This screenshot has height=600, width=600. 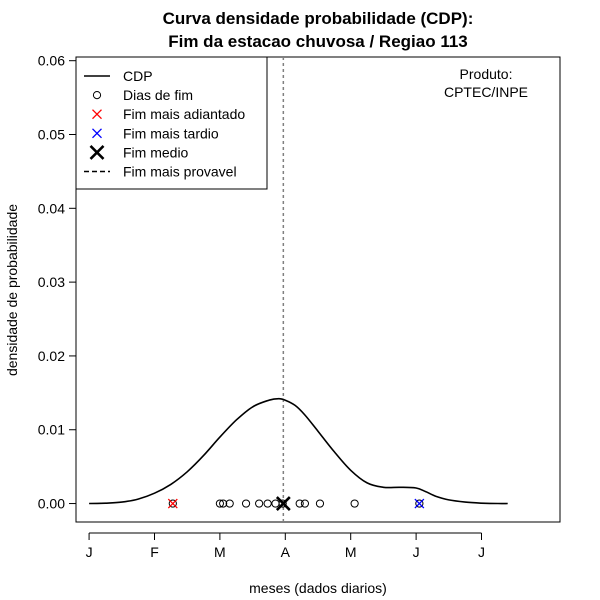 I want to click on cdp-curve, so click(x=298, y=451).